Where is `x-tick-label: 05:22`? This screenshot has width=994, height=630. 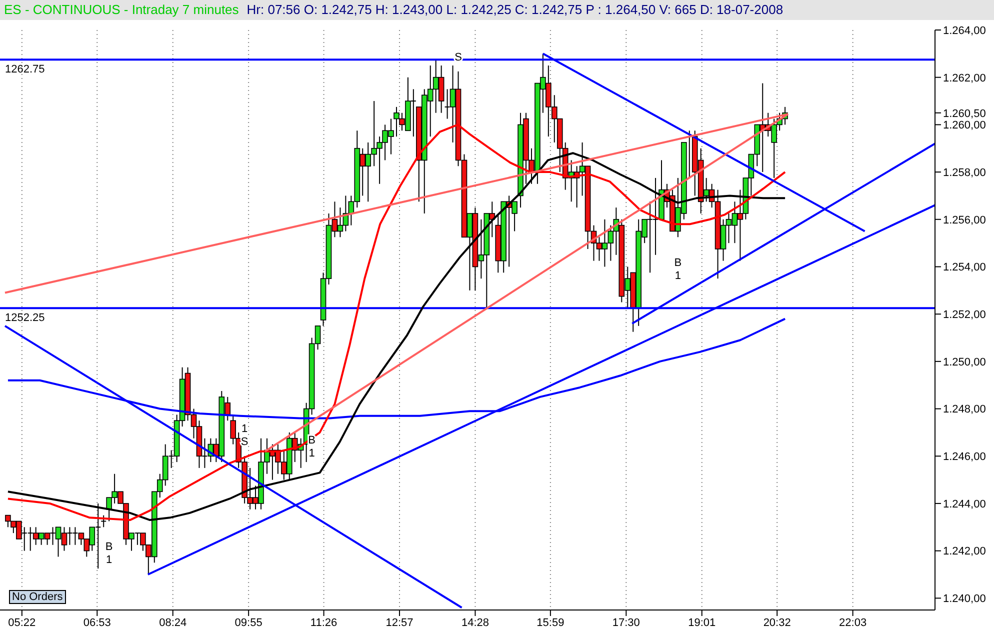
x-tick-label: 05:22 is located at coordinates (22, 622).